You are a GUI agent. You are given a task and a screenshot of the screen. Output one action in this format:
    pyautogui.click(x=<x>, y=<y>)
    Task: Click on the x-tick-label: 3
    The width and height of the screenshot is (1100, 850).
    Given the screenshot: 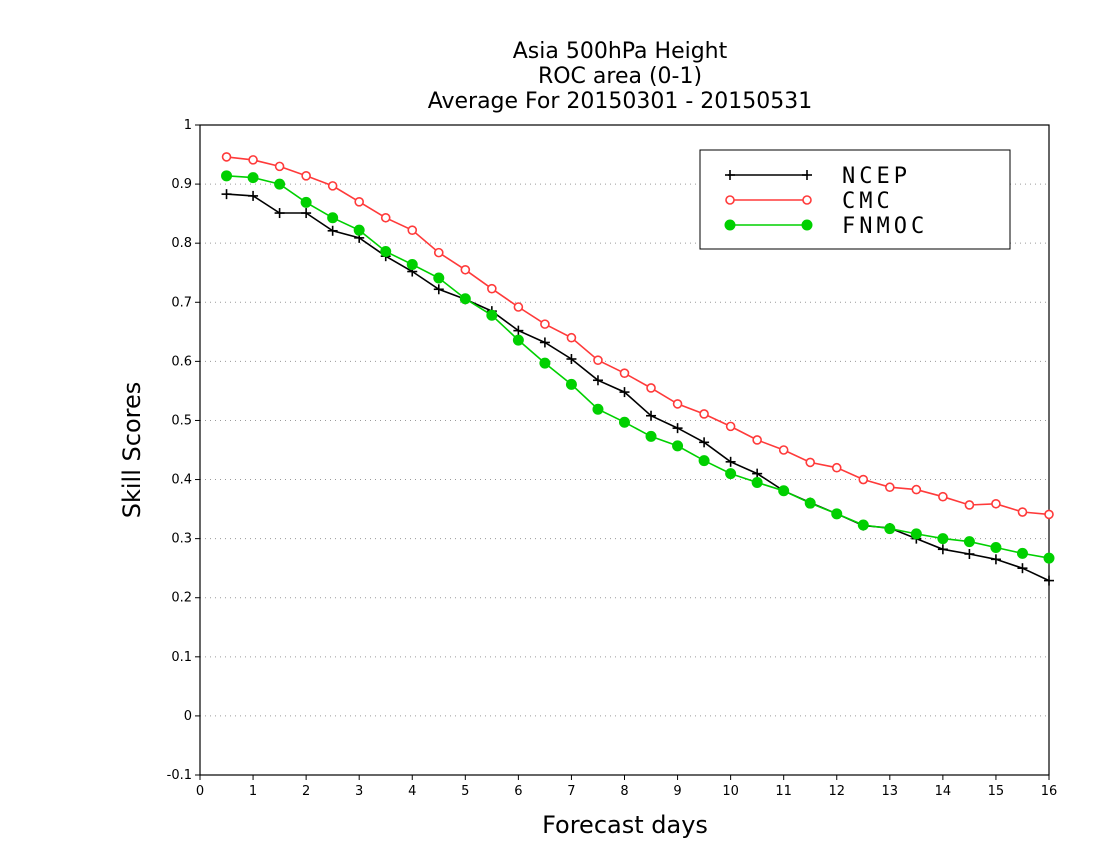 What is the action you would take?
    pyautogui.click(x=359, y=791)
    